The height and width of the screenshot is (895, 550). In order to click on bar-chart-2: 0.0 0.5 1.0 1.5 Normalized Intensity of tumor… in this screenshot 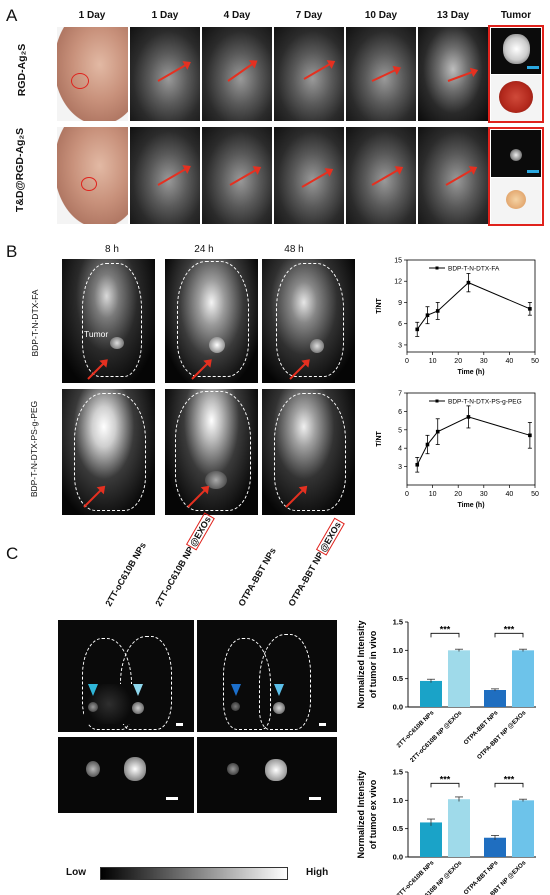, I will do `click(446, 831)`.